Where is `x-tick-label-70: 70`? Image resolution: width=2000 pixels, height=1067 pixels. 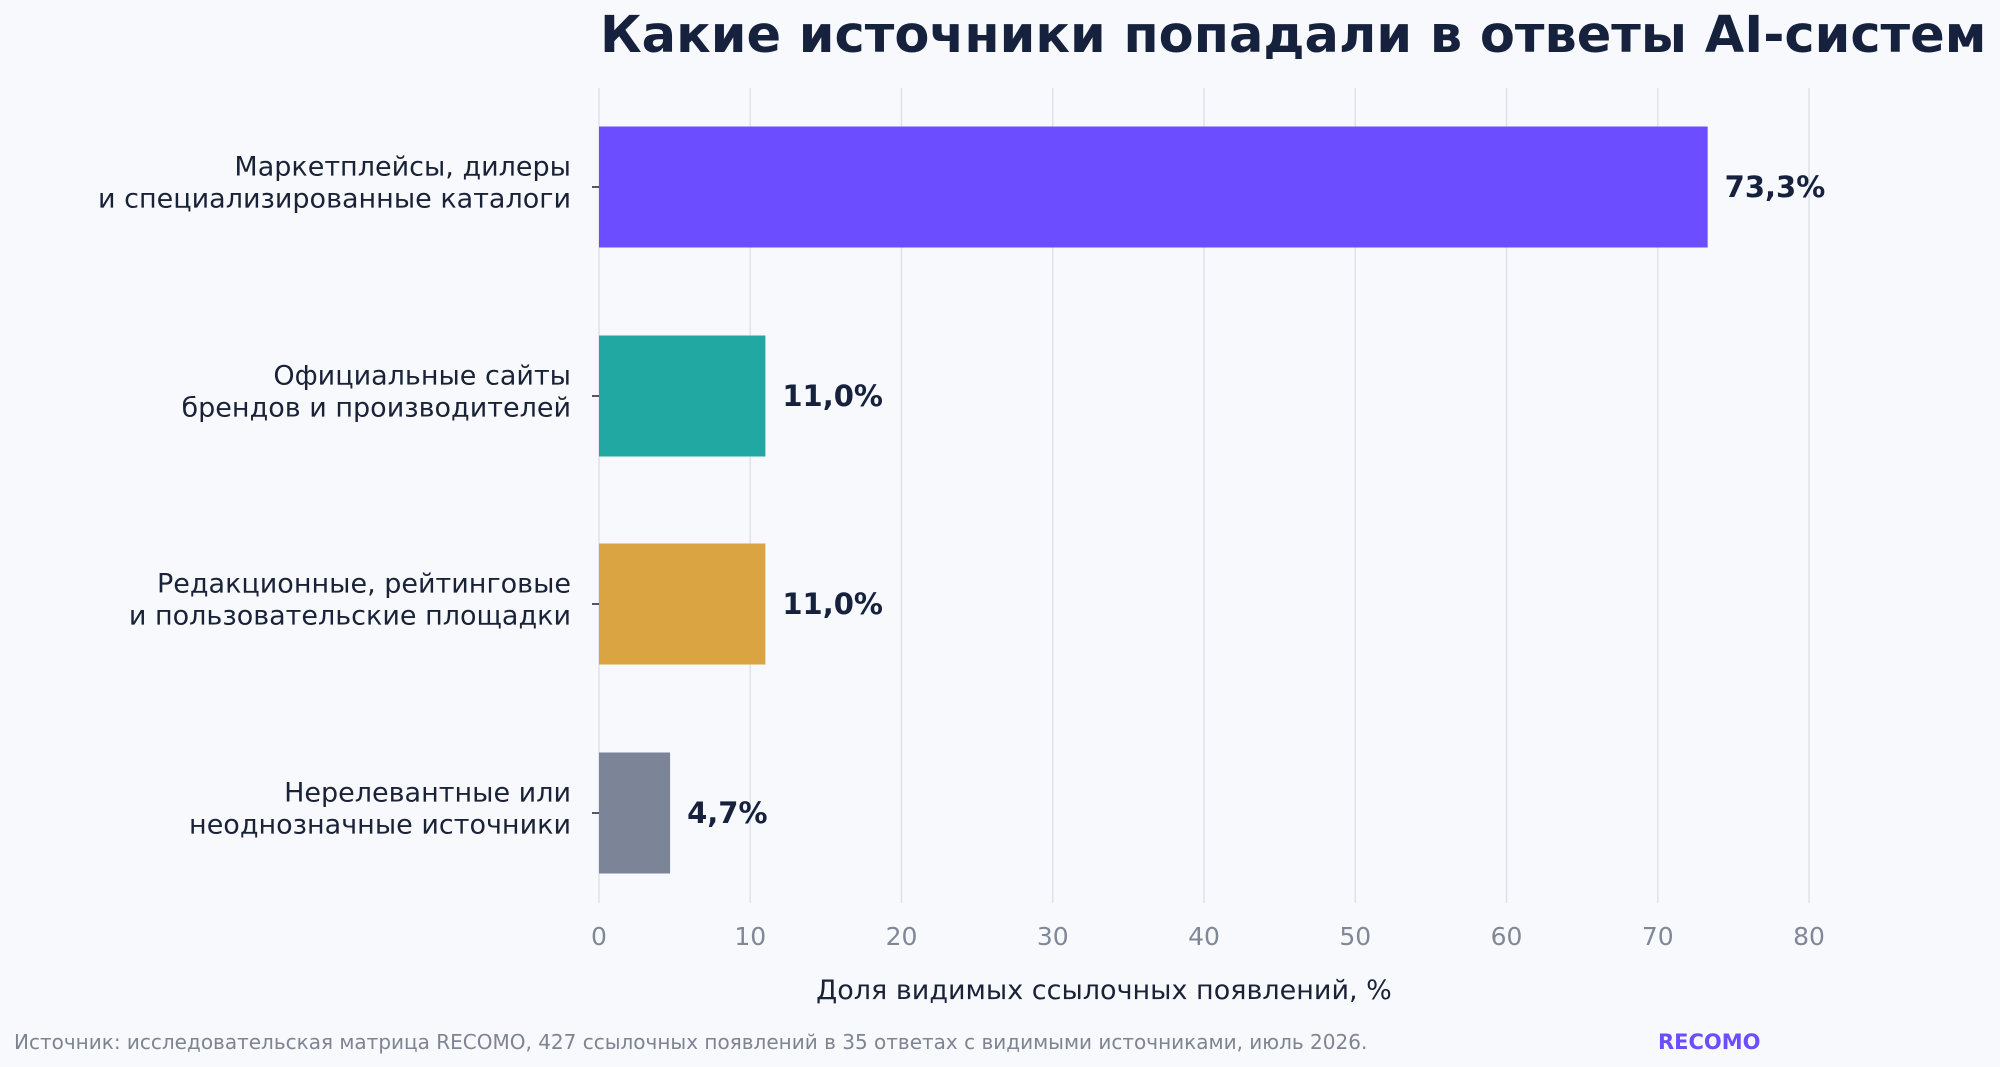 x-tick-label-70: 70 is located at coordinates (1658, 936).